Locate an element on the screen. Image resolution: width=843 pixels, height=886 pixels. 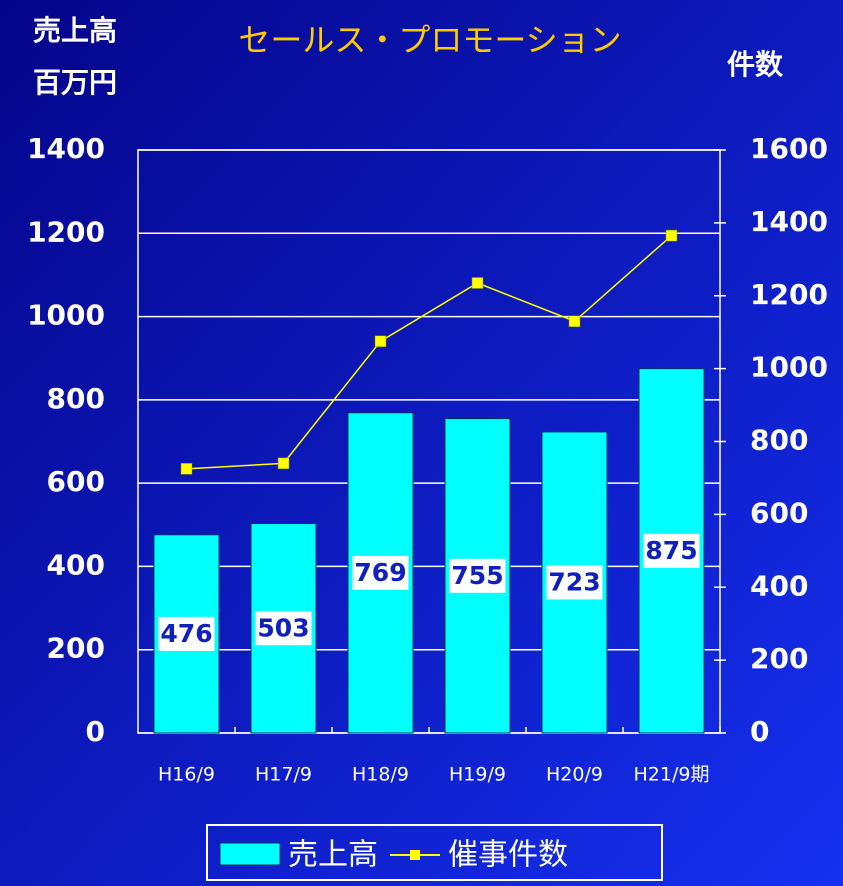
y-tick-label: 1400 is located at coordinates (66, 148).